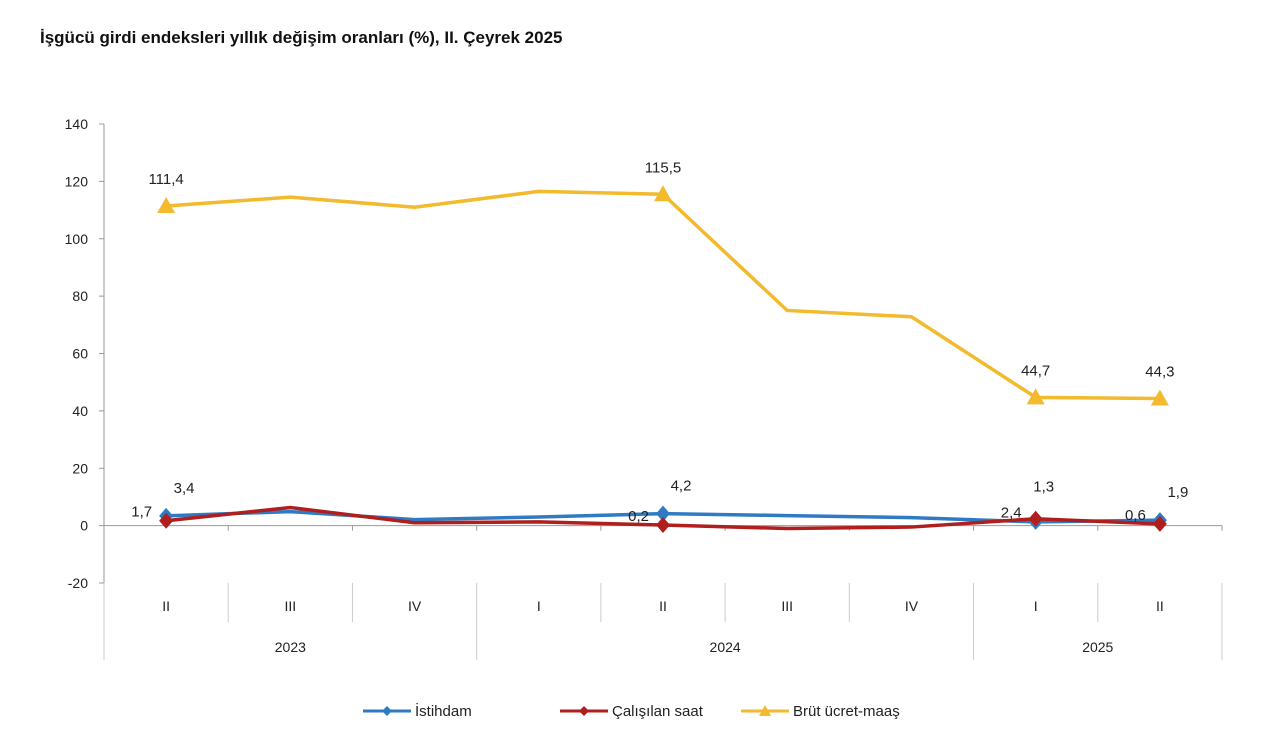  What do you see at coordinates (658, 711) in the screenshot?
I see `legend-label: Çalışılan saat` at bounding box center [658, 711].